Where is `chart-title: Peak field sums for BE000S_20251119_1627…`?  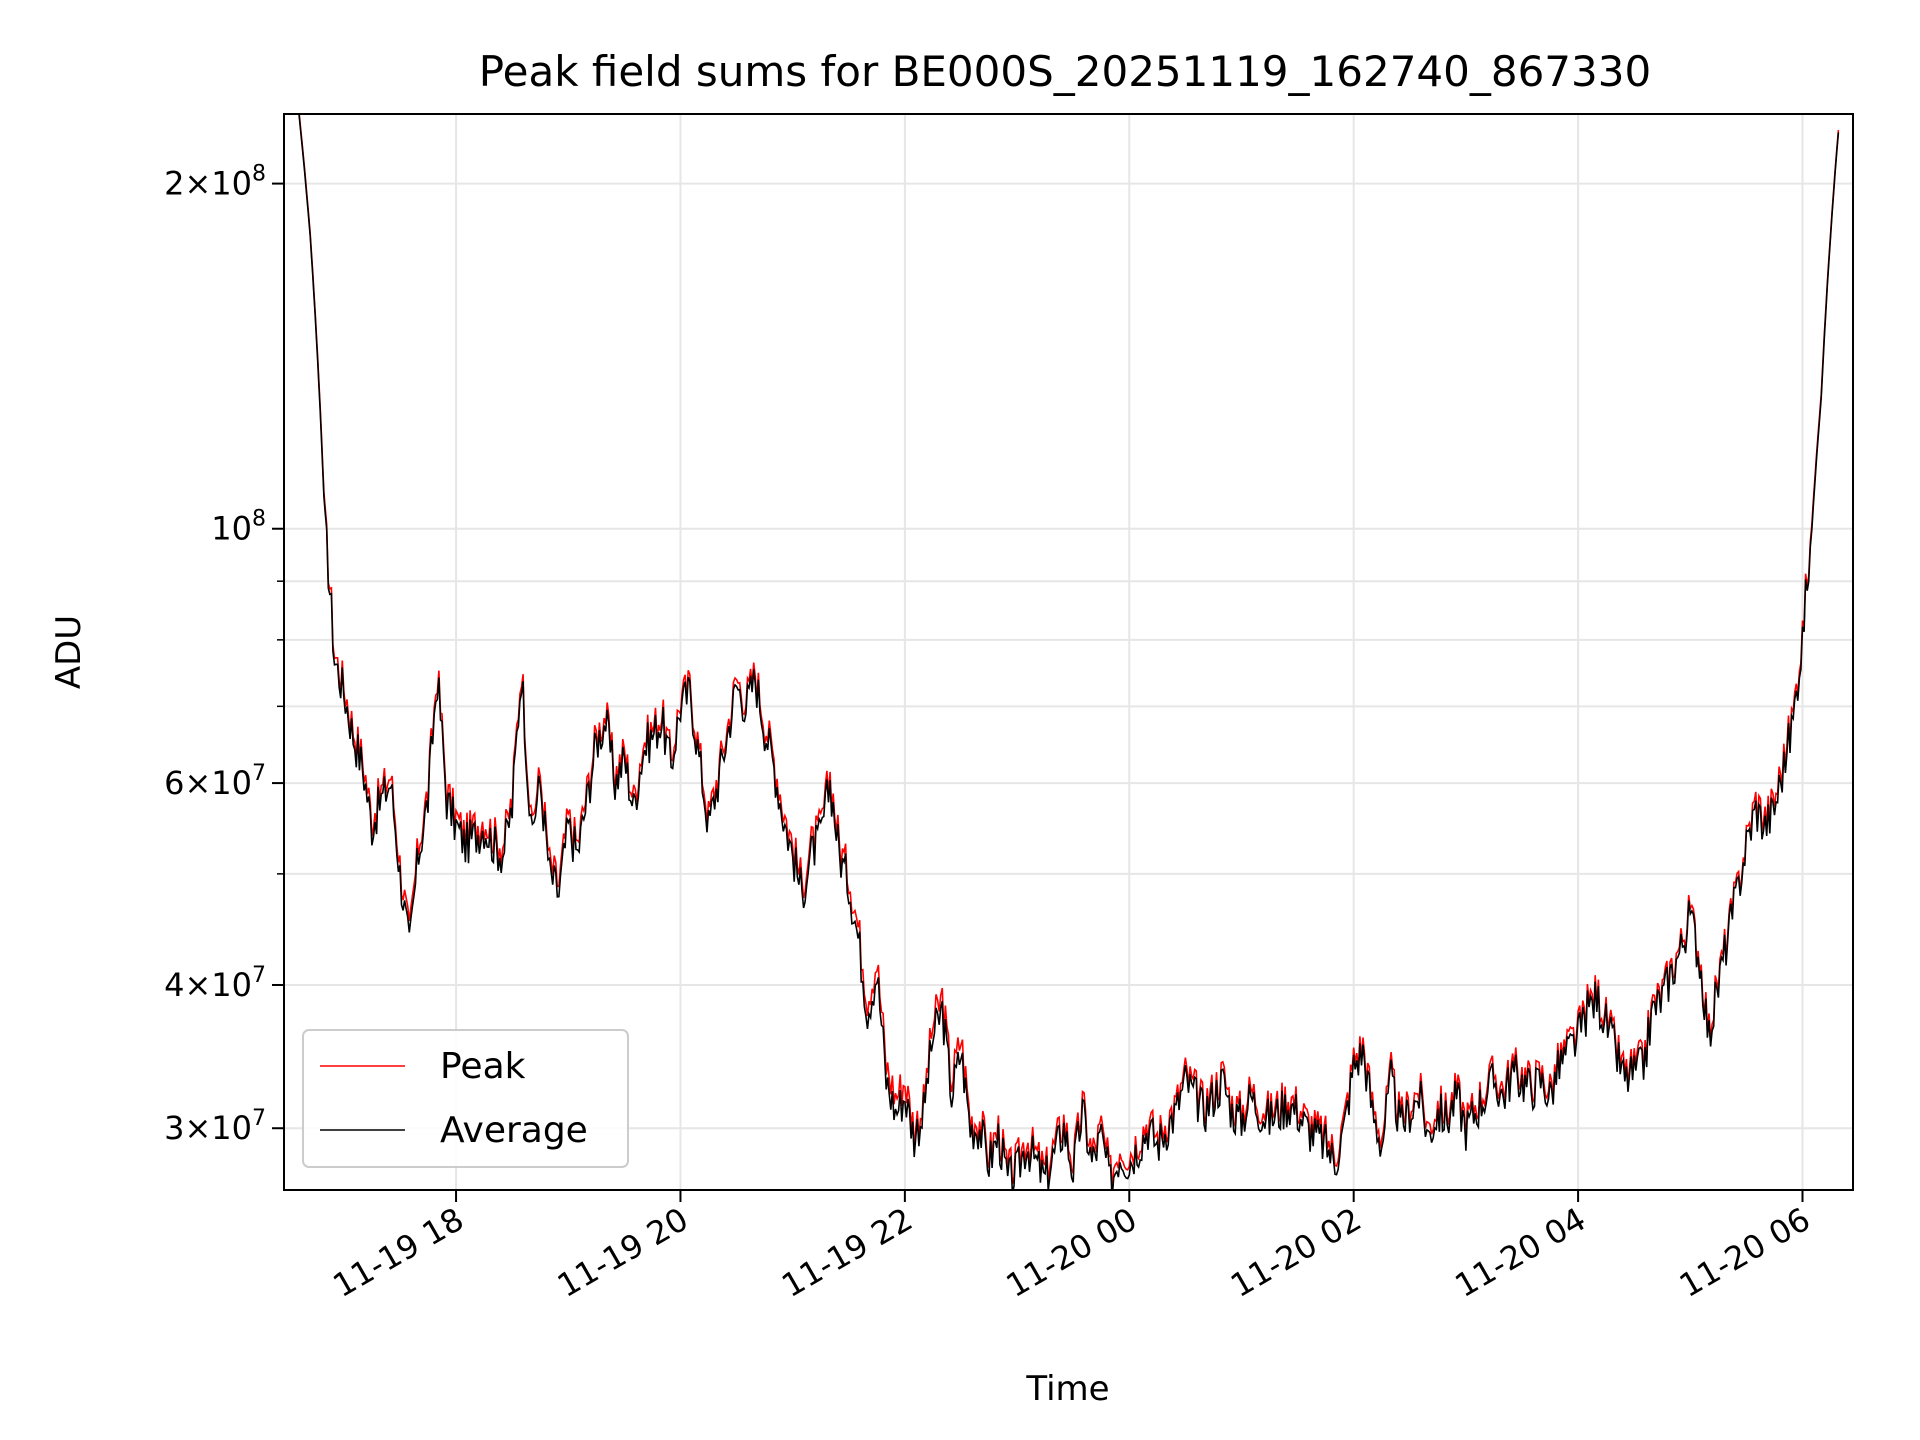
chart-title: Peak field sums for BE000S_20251119_1627… is located at coordinates (1065, 71).